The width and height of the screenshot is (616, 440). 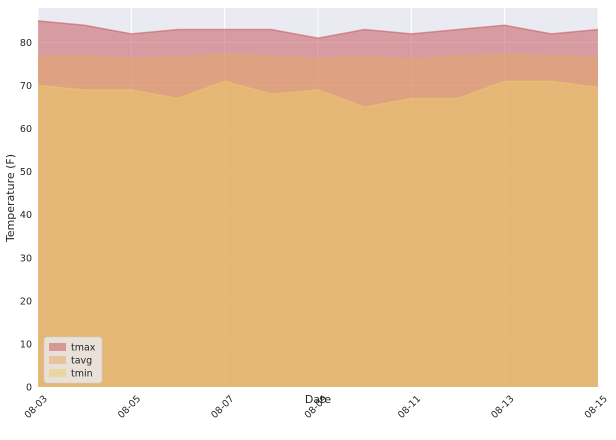 What do you see at coordinates (82, 374) in the screenshot?
I see `legend-label-tmin: tmin` at bounding box center [82, 374].